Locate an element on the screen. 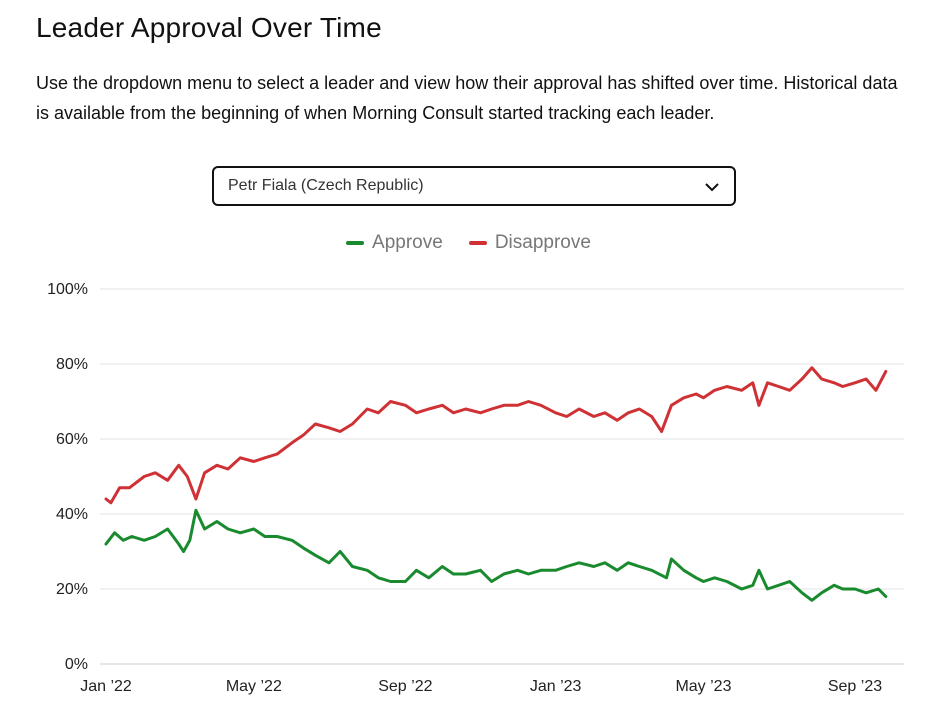  chevron-down-icon is located at coordinates (712, 187).